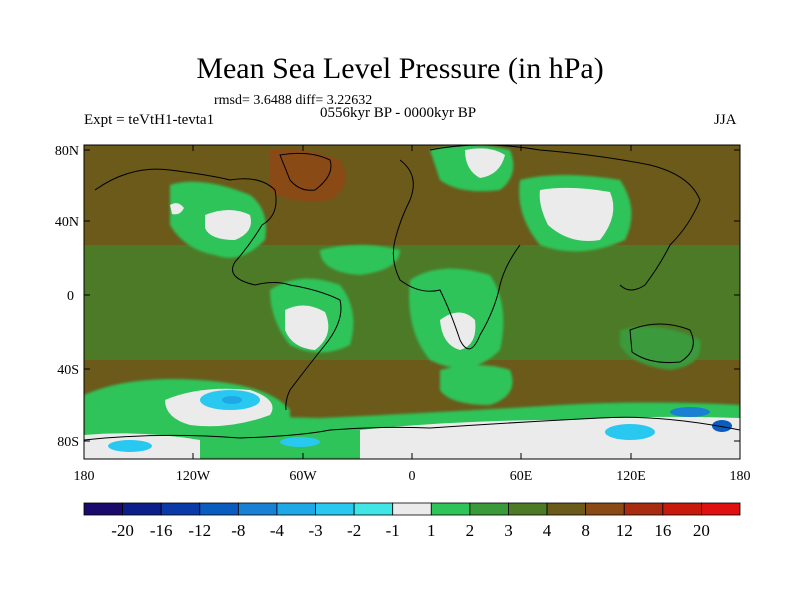 Image resolution: width=800 pixels, height=600 pixels. I want to click on greenland-white, so click(177, 209).